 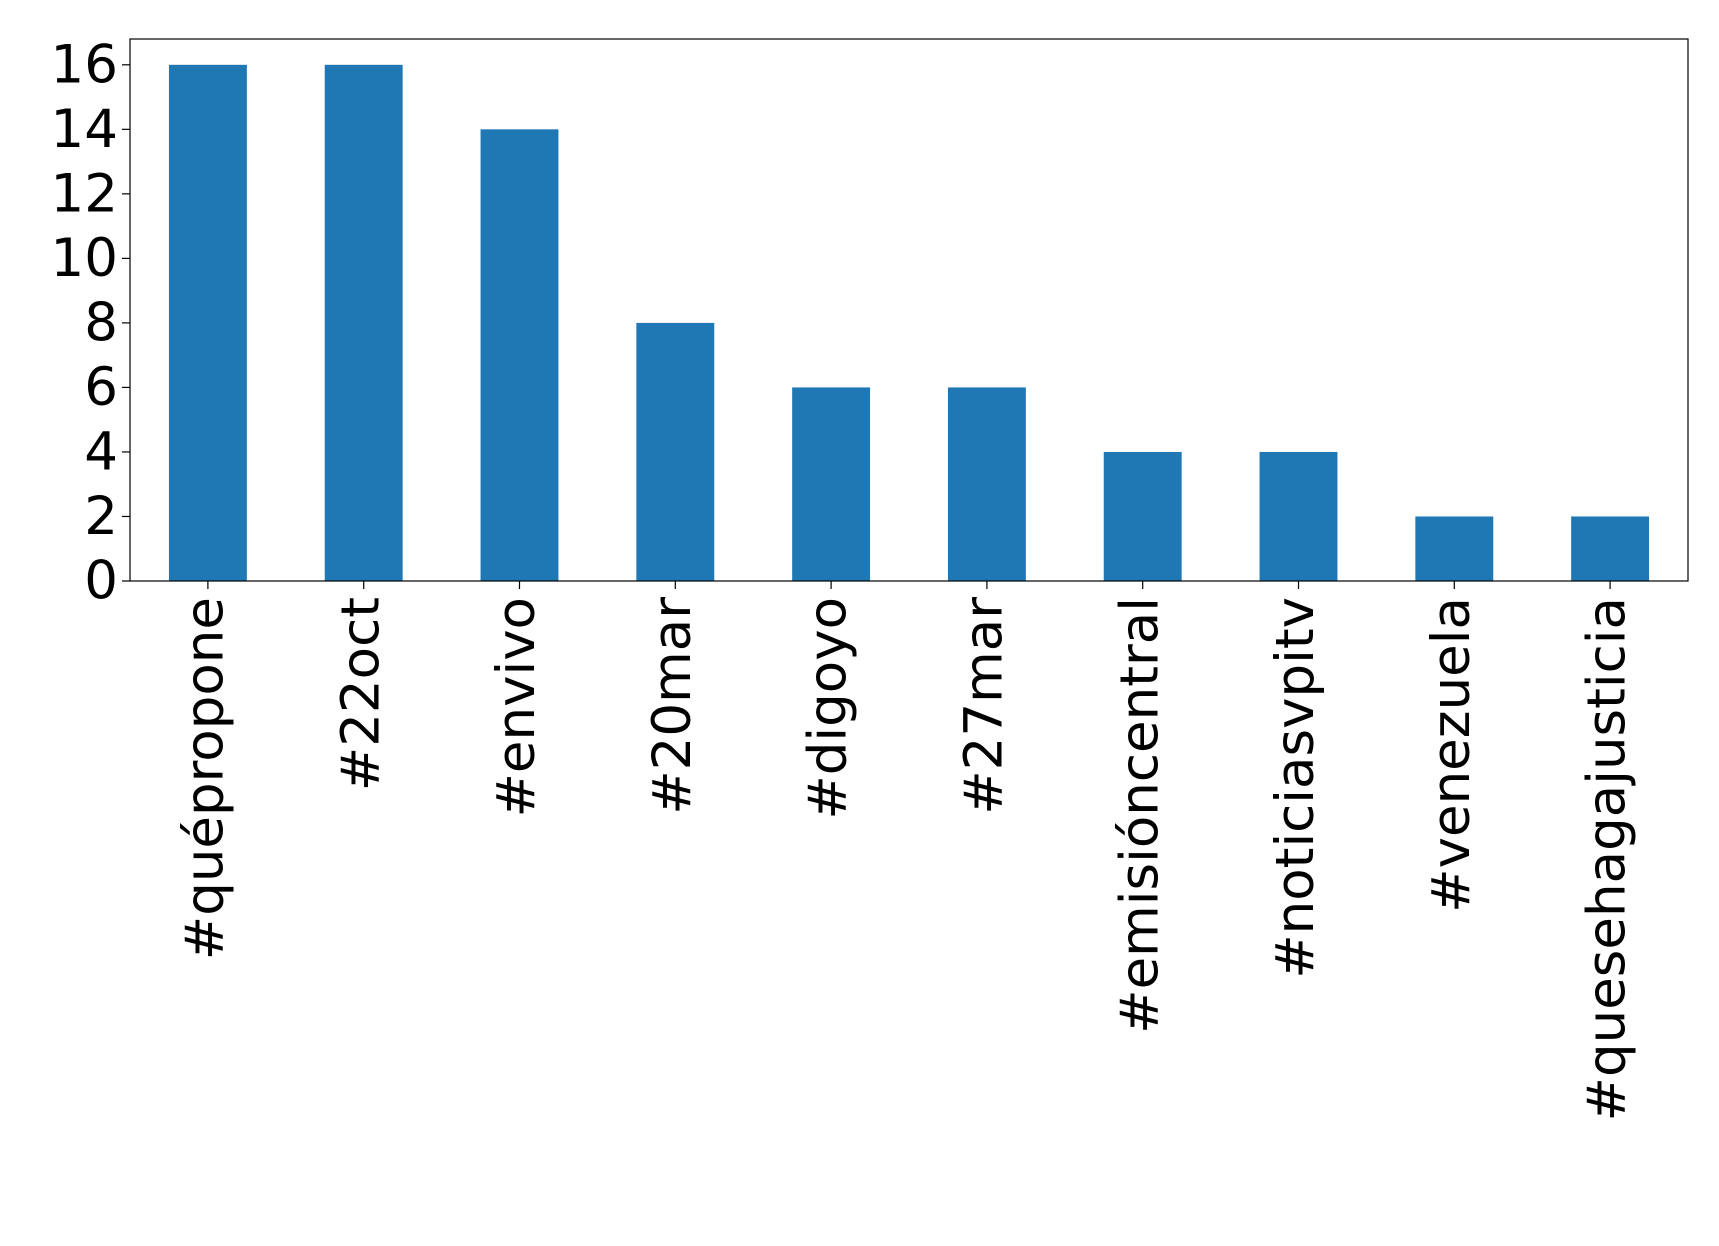 I want to click on x-tick-label: #27mar, so click(x=984, y=706).